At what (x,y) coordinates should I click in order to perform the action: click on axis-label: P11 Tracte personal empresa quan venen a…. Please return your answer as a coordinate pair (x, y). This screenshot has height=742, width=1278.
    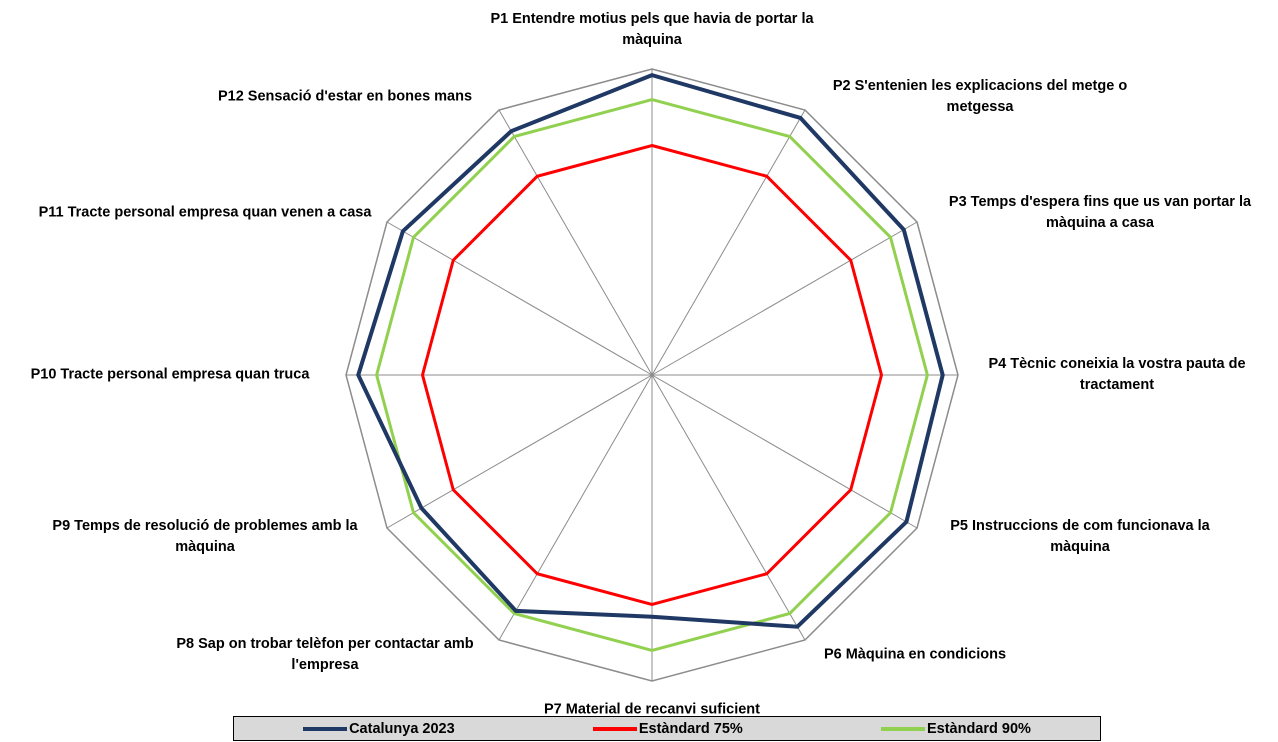
    Looking at the image, I should click on (205, 212).